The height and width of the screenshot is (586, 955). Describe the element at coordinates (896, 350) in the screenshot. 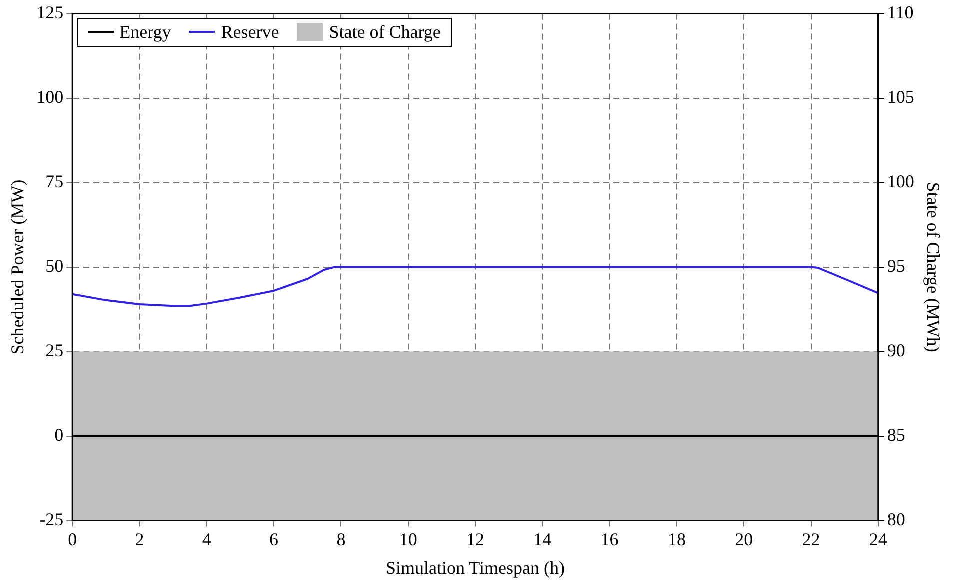

I see `y2-tick-label: 90` at that location.